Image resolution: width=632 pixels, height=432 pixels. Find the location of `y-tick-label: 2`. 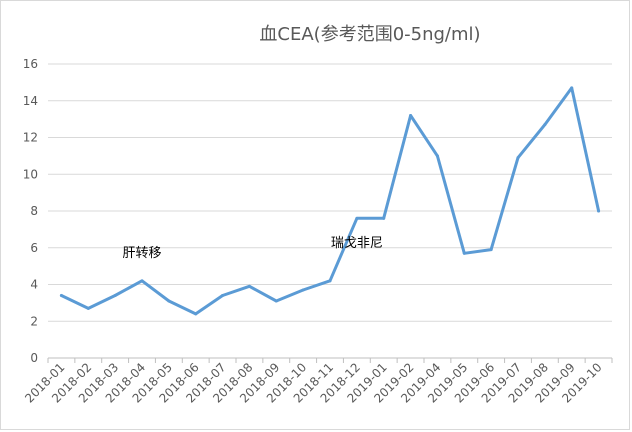

y-tick-label: 2 is located at coordinates (34, 321).